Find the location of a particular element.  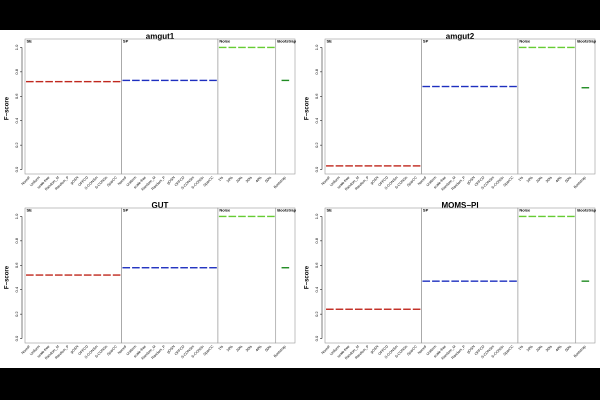

panel-title: GUT is located at coordinates (160, 205).